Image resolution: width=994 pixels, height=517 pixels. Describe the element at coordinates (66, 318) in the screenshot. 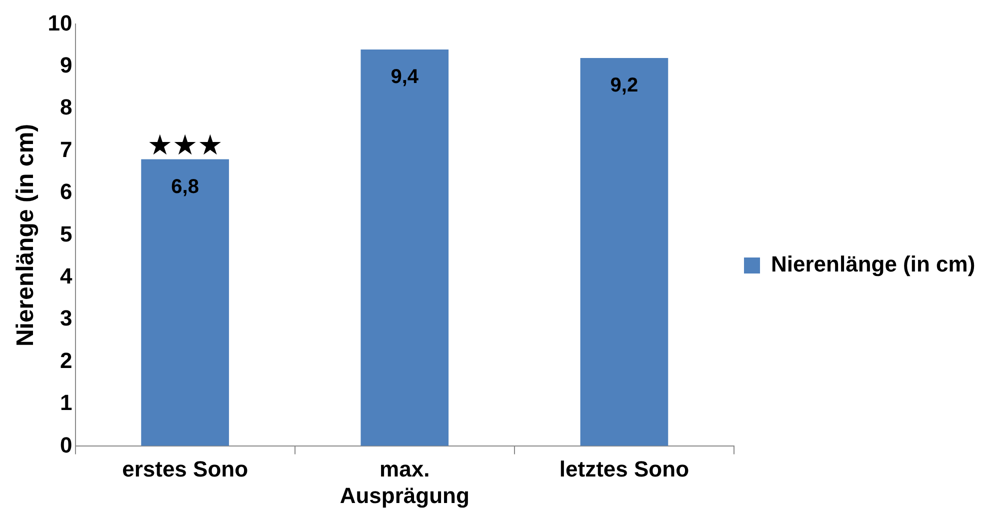

I see `y-tick-label: 3` at that location.